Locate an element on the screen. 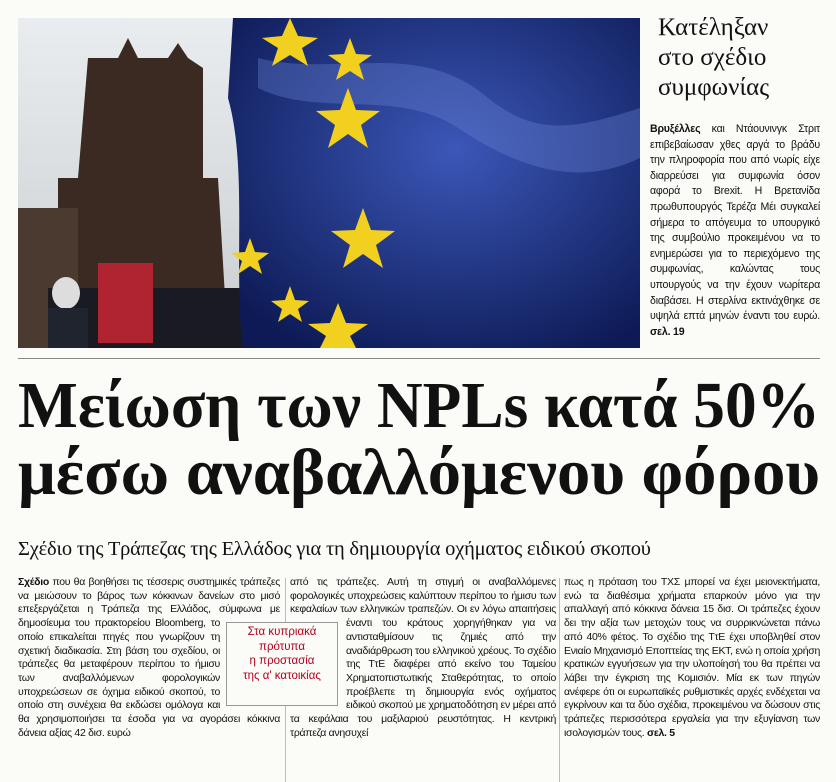  lead: Βρυξέλλες is located at coordinates (675, 129).